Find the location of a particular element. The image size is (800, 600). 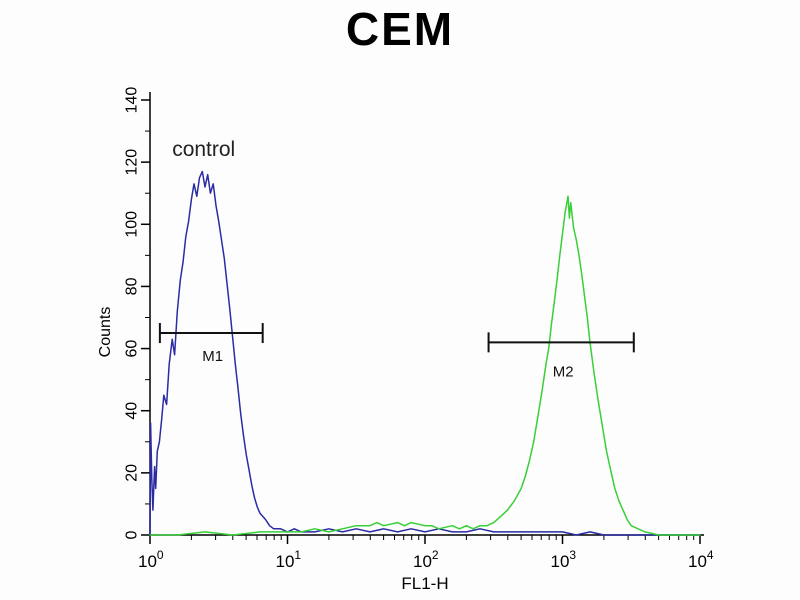

annotation-control: control is located at coordinates (203, 149).